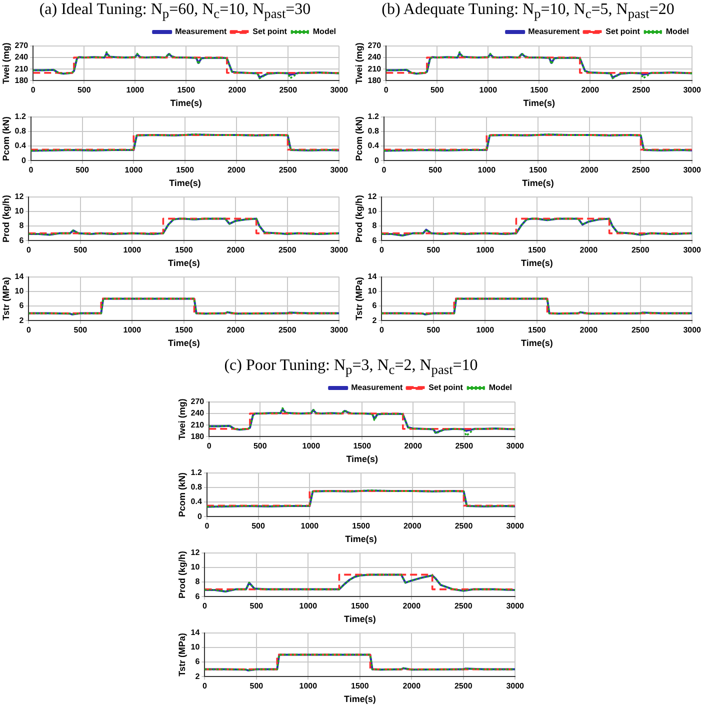 This screenshot has width=706, height=709. I want to click on chart-title: (c) Poor Tuning: N$_{p}$=3, N$_{c}$=2, N$_{past}$=10, so click(351, 367).